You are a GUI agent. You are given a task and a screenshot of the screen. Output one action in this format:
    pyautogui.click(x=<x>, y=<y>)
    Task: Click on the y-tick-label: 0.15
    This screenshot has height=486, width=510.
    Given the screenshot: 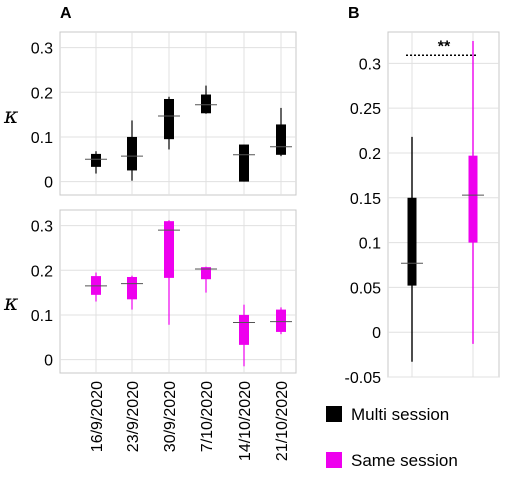 What is the action you would take?
    pyautogui.click(x=365, y=199)
    